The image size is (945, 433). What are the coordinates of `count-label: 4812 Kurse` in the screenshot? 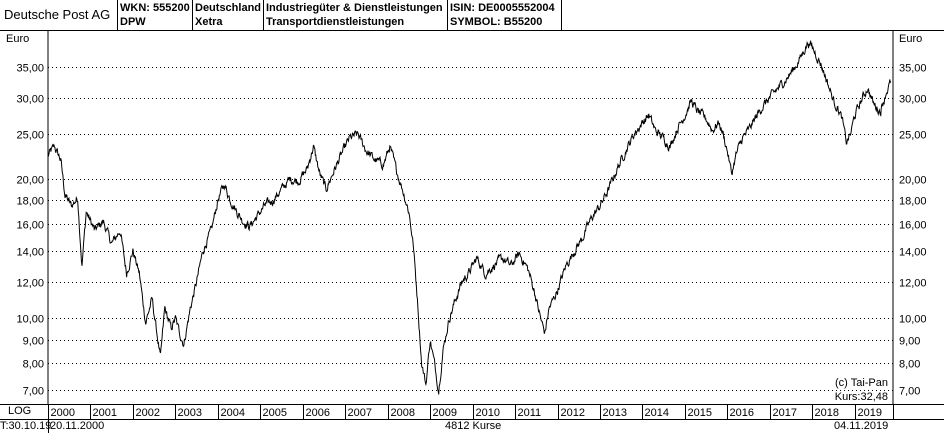 It's located at (473, 426).